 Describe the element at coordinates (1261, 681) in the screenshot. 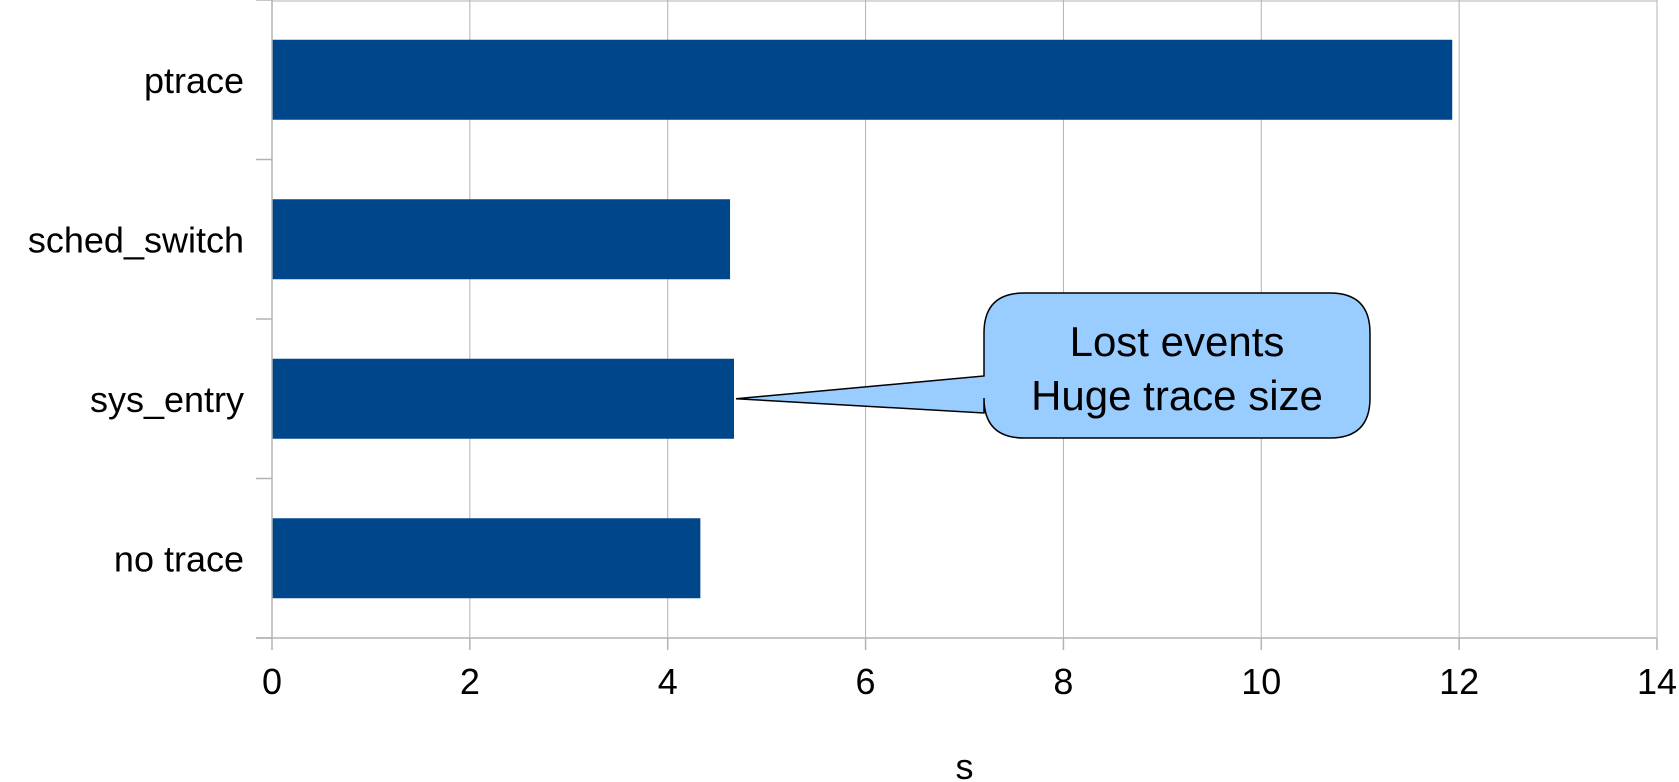

I see `x-tick-label: 10` at that location.